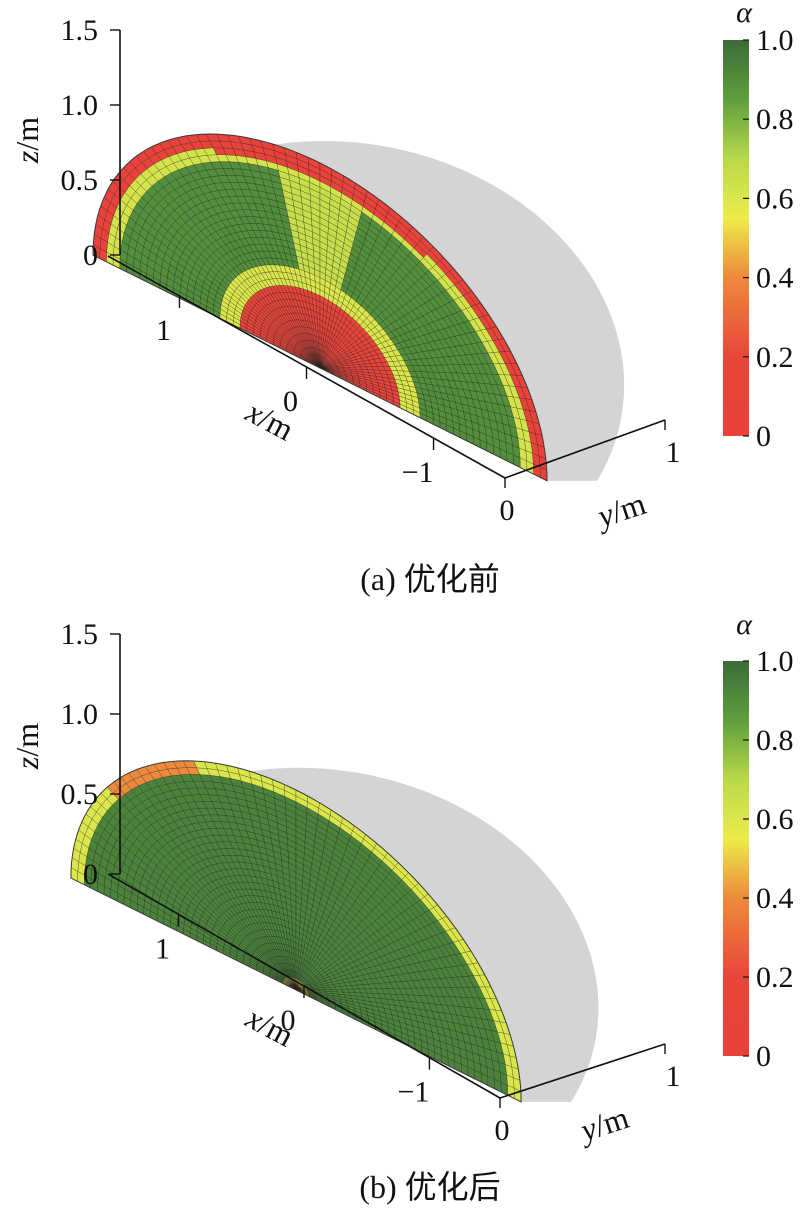  I want to click on z-axis: 0 0.5 1.0 1.5, so click(91, 143).